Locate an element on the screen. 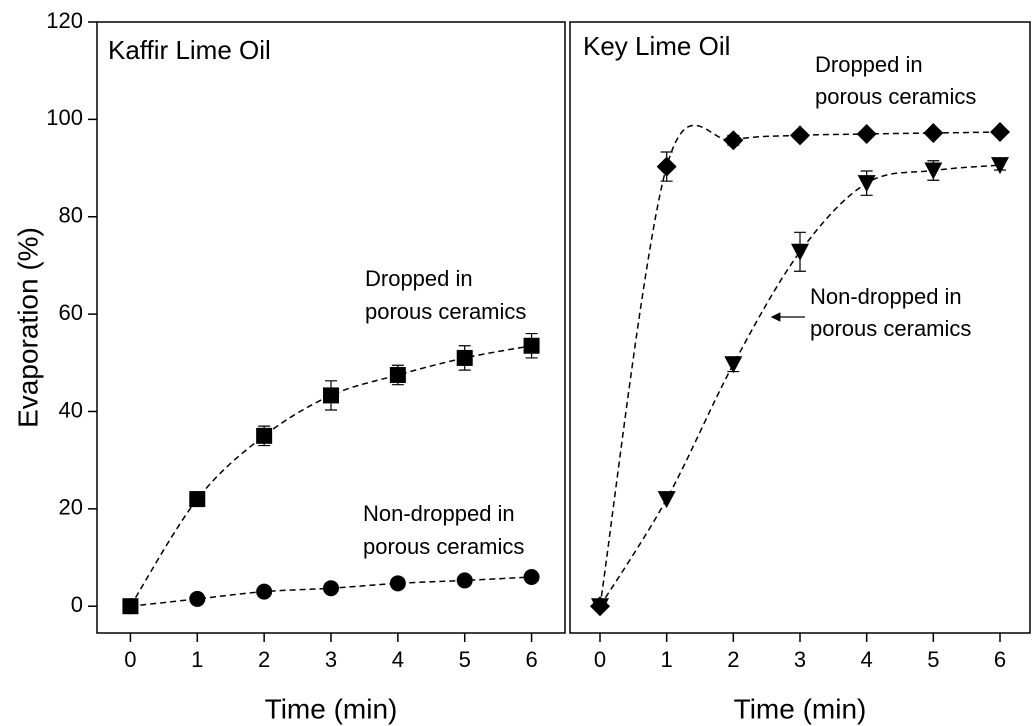 The image size is (1034, 726). y-tick-label: 60 is located at coordinates (71, 312).